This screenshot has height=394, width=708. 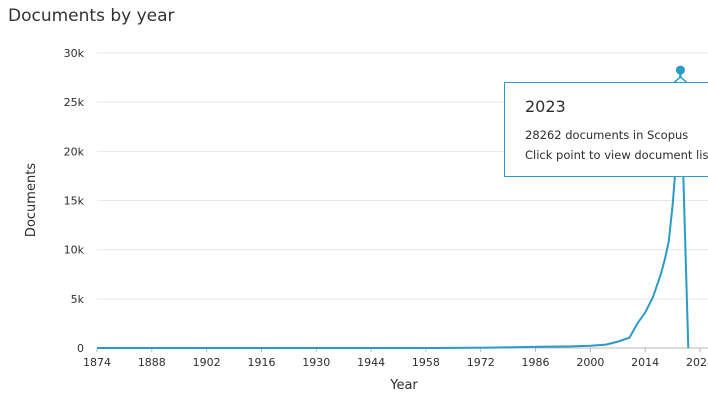 What do you see at coordinates (590, 362) in the screenshot?
I see `x-tick-label: 2000` at bounding box center [590, 362].